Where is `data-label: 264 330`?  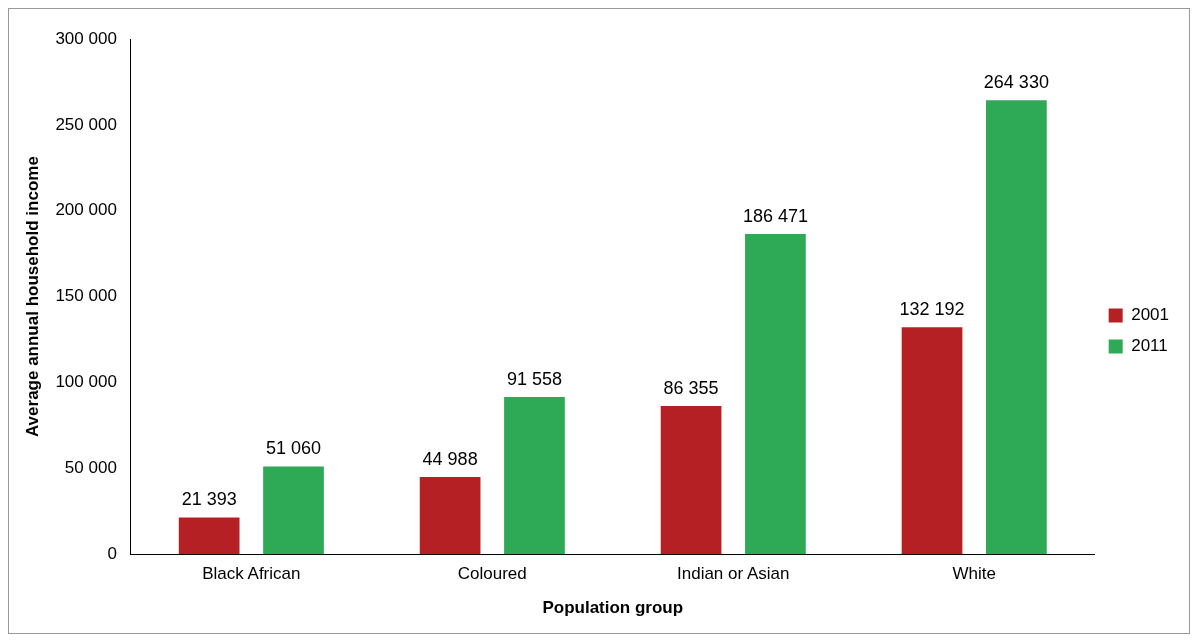
data-label: 264 330 is located at coordinates (1016, 82).